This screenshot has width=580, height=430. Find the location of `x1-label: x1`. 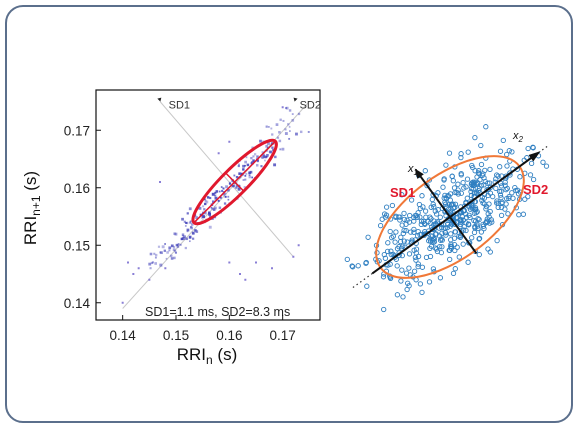

x1-label: x1 is located at coordinates (412, 170).